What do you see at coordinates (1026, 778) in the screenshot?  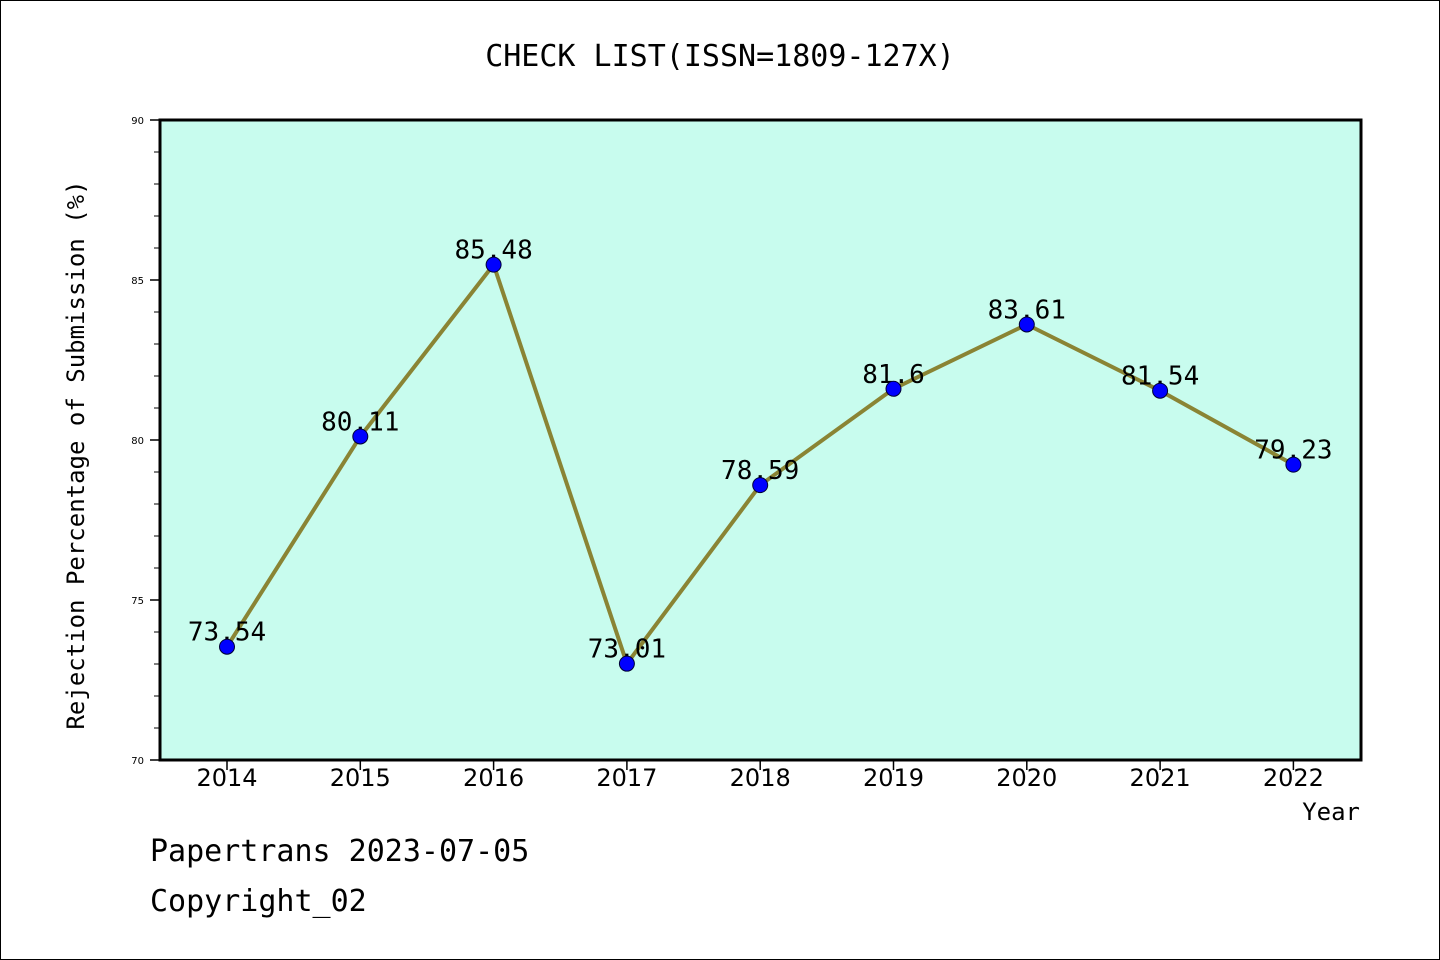 I see `x-tick-label: 2020` at bounding box center [1026, 778].